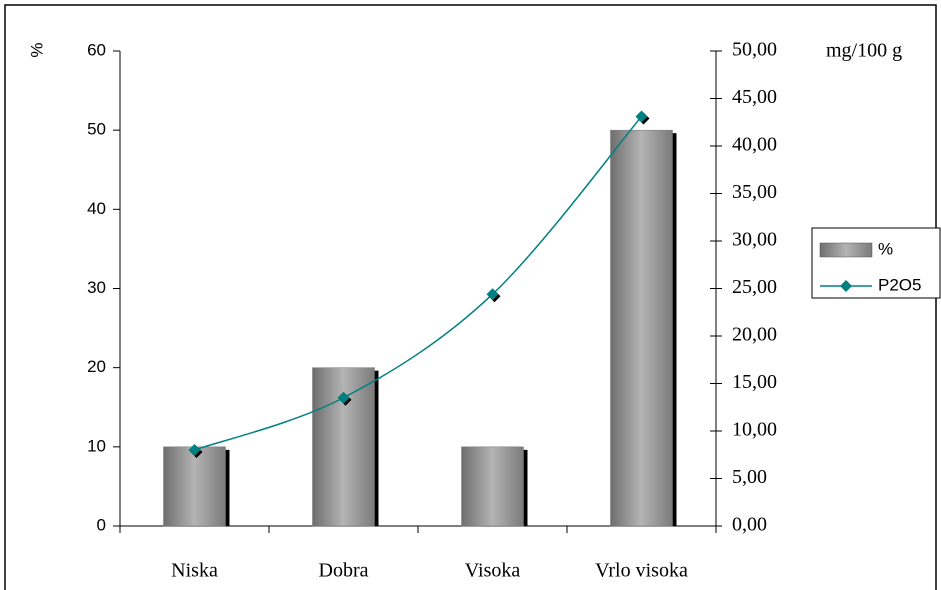  I want to click on y-tick-label: 60, so click(96, 49).